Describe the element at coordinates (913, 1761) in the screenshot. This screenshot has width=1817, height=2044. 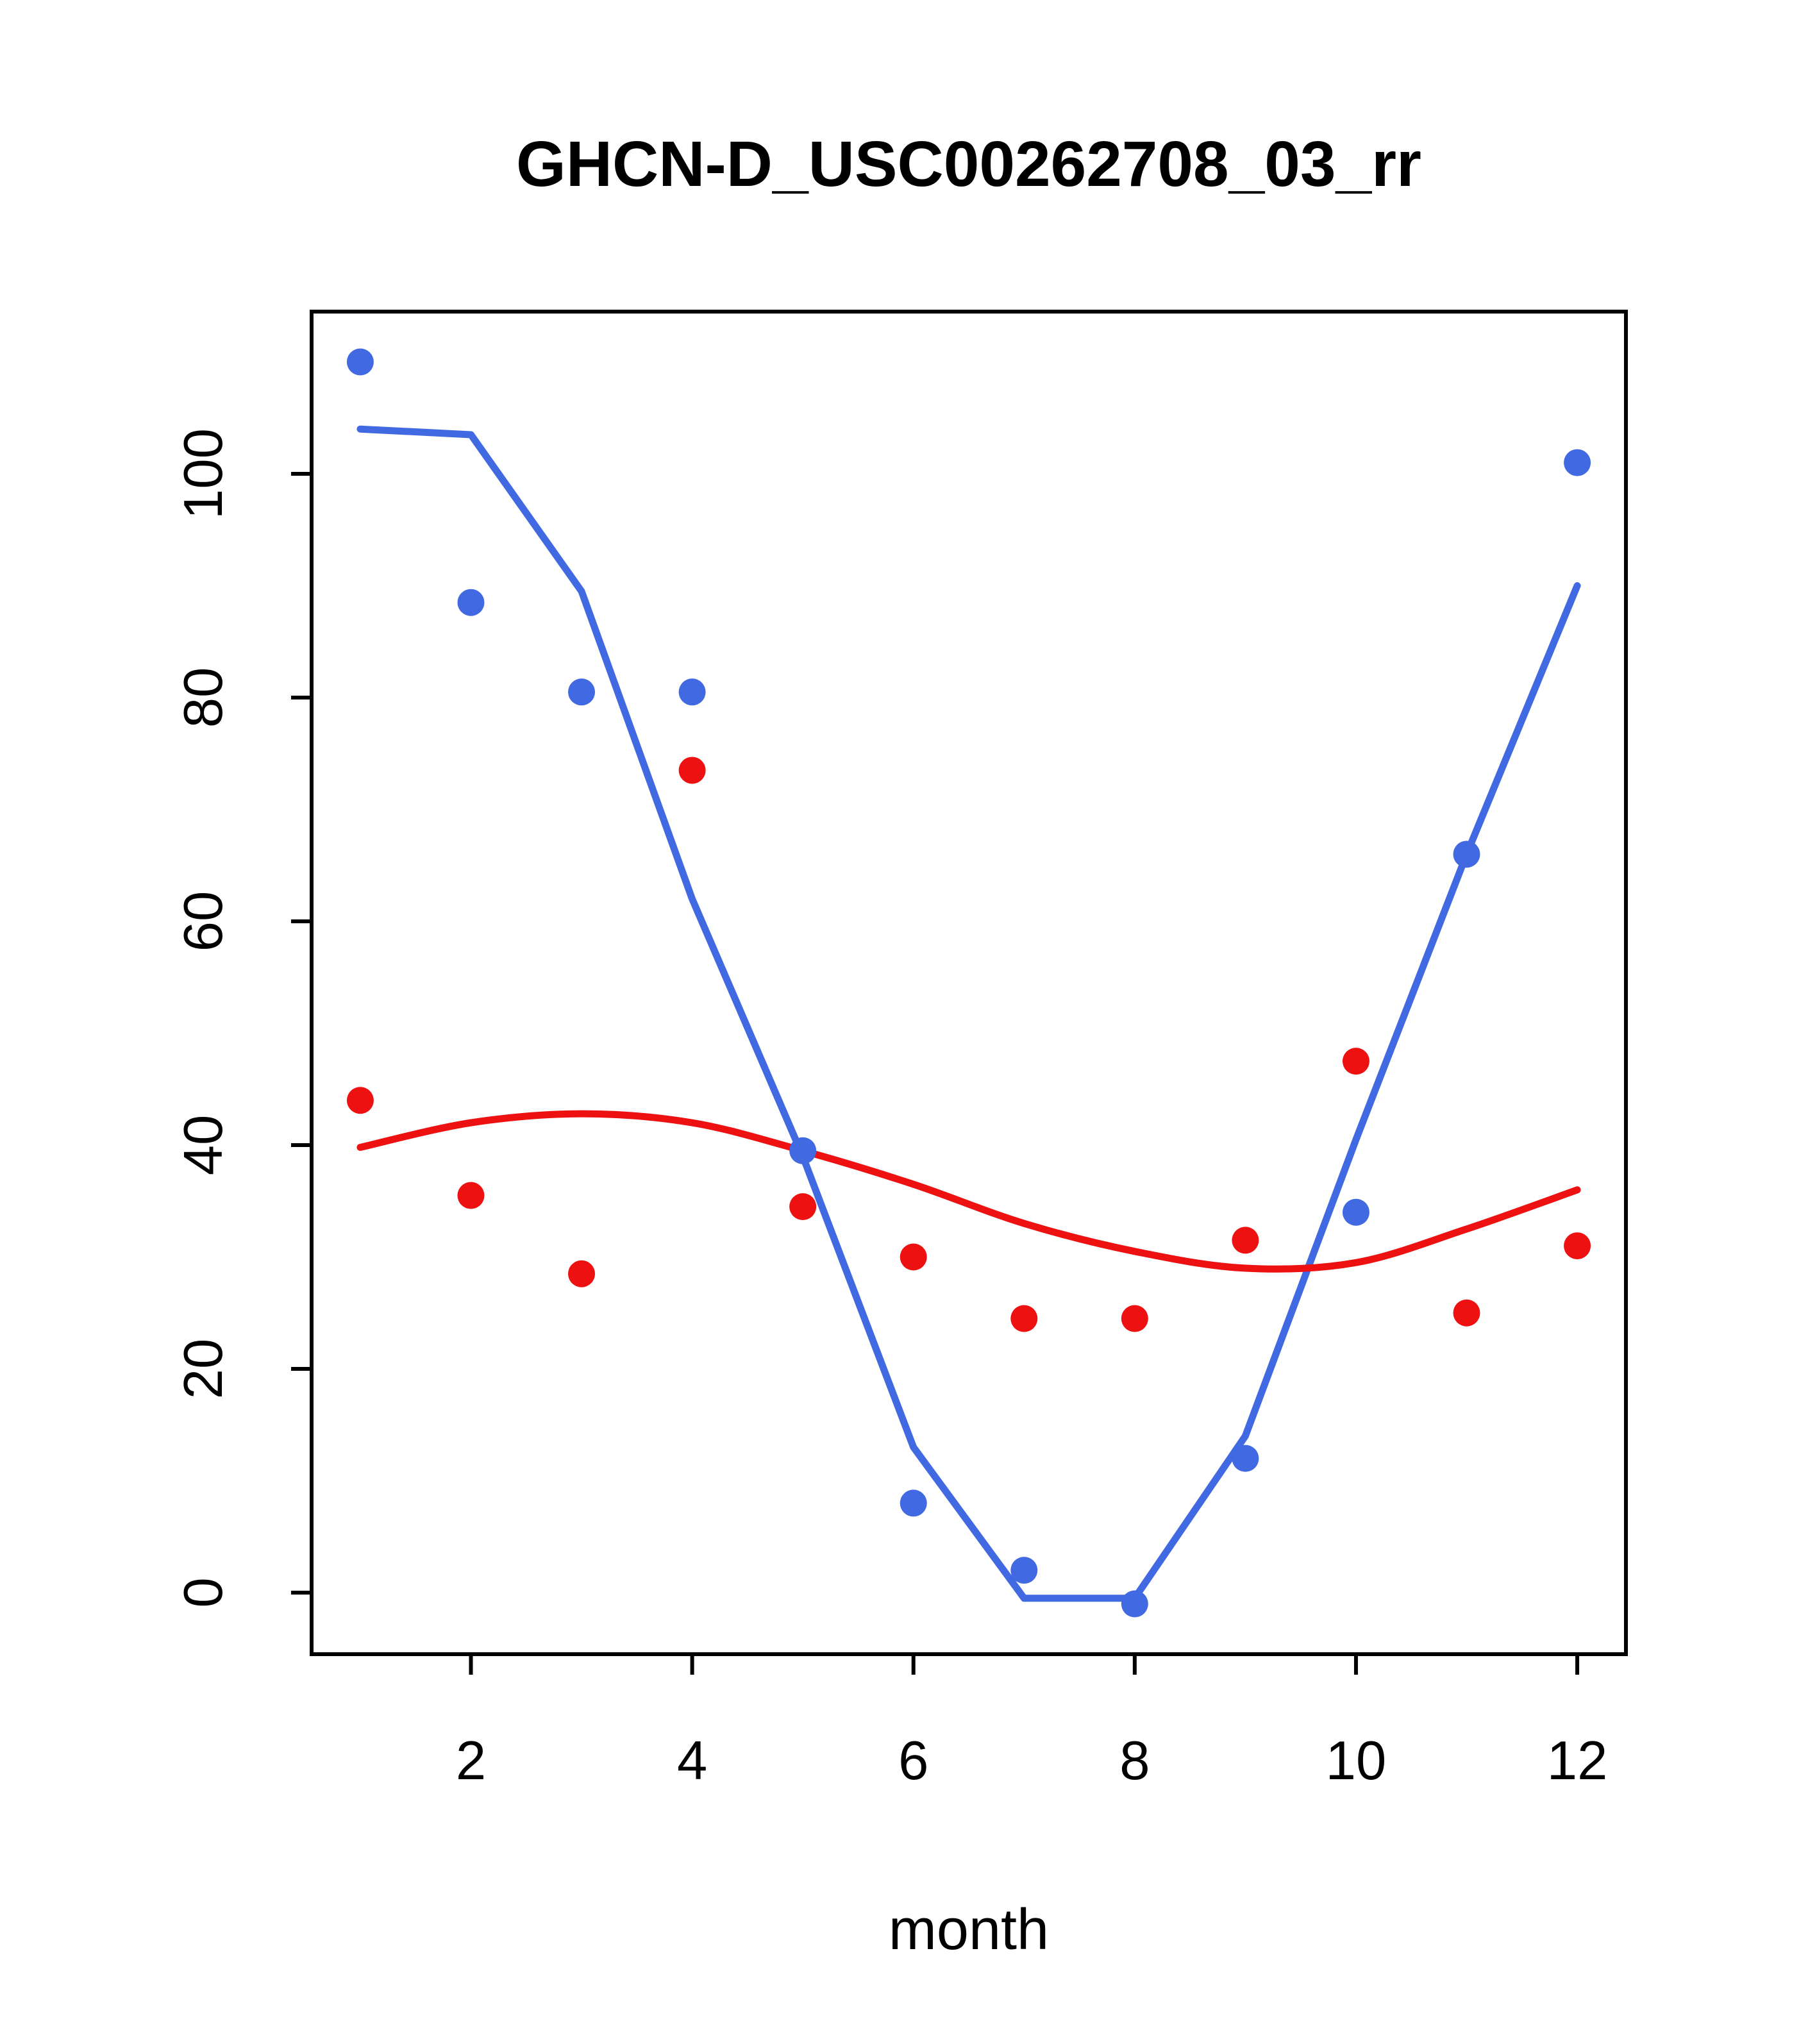
I see `x-tick-label: 6` at that location.